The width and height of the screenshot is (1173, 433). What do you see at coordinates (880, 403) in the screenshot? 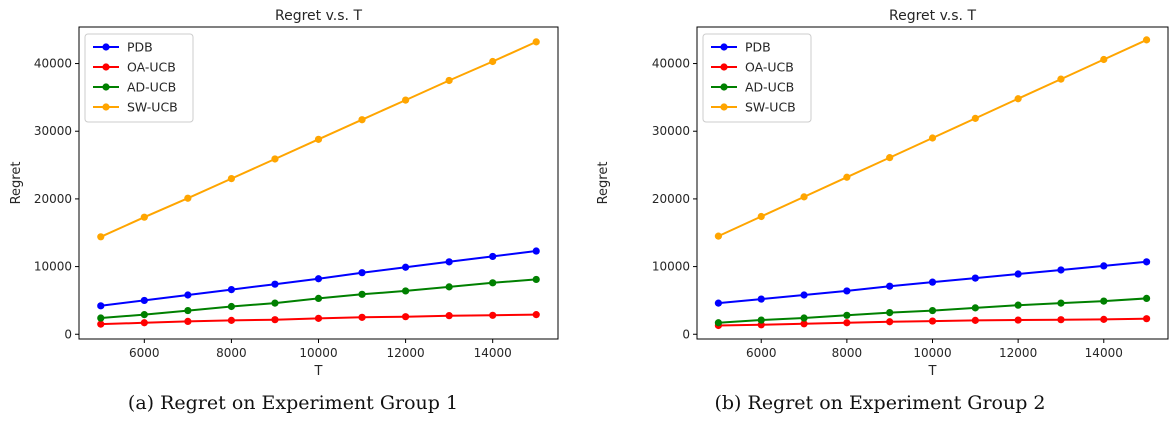
I see `caption-b: (b) Regret on Experiment Group 2` at bounding box center [880, 403].